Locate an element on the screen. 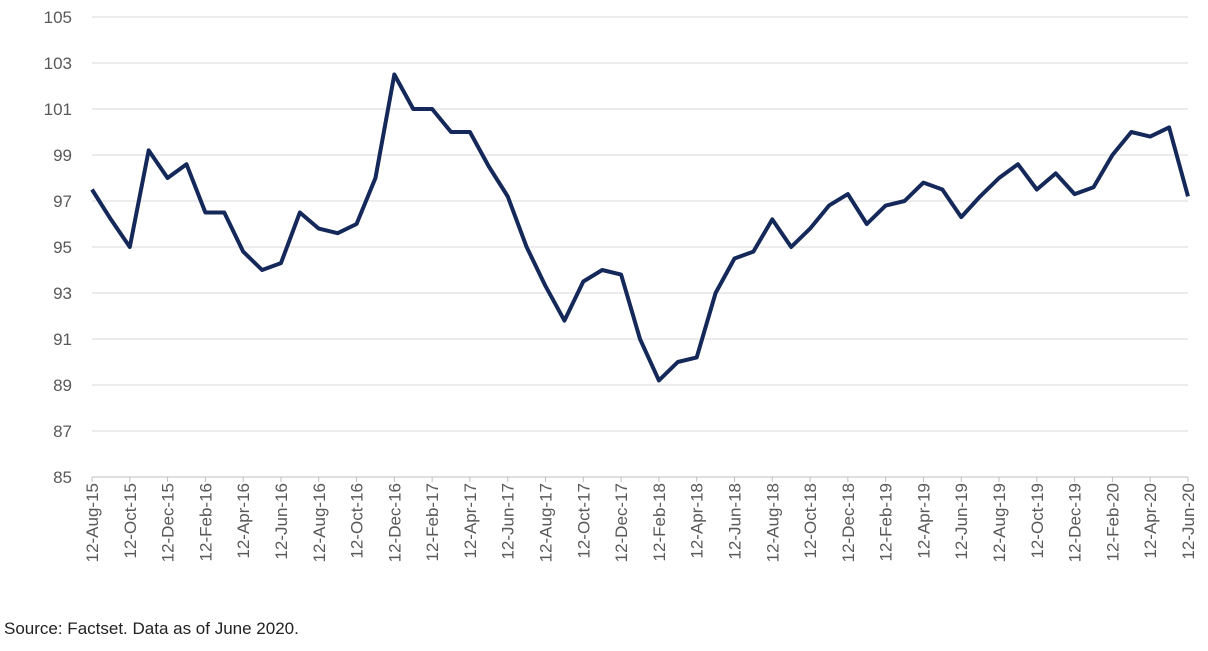 The width and height of the screenshot is (1208, 651). x-tick-label: 12-Feb-16 is located at coordinates (205, 522).